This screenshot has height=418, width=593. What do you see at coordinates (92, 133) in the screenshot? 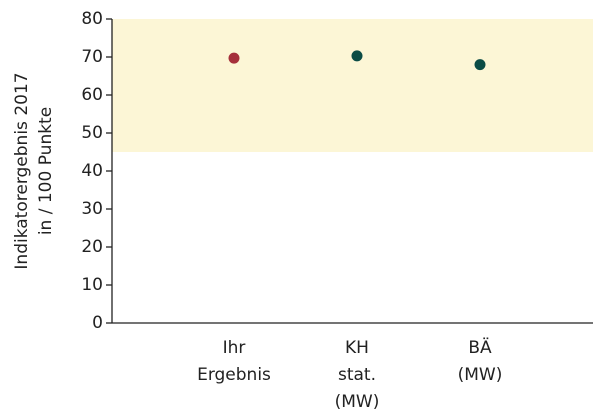
I see `y-tick-label: 50` at bounding box center [92, 133].